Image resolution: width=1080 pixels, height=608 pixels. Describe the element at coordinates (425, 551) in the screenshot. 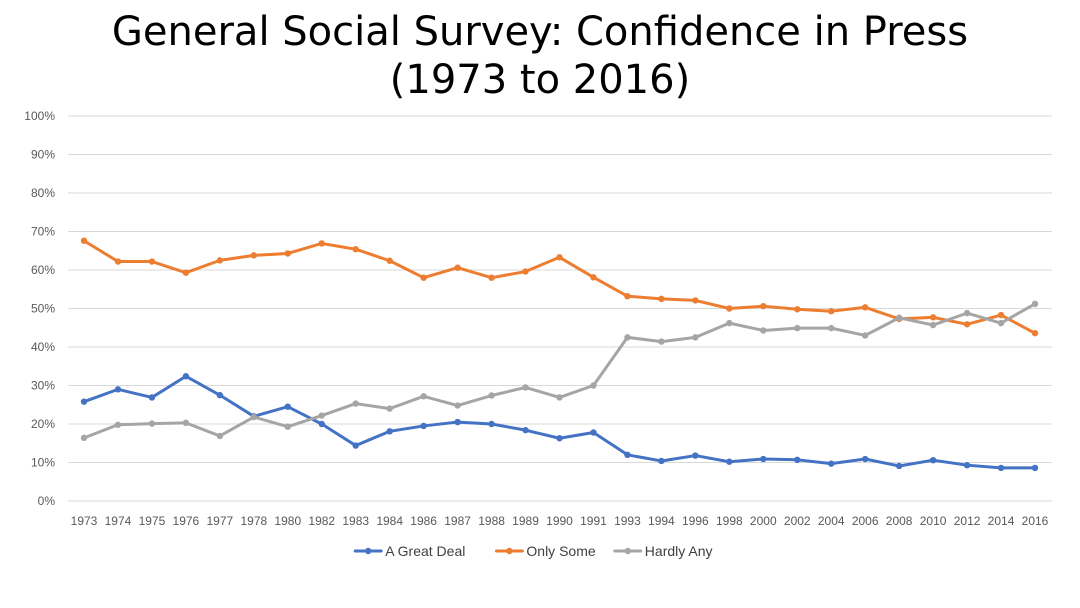

I see `legend-label: A Great Deal` at that location.